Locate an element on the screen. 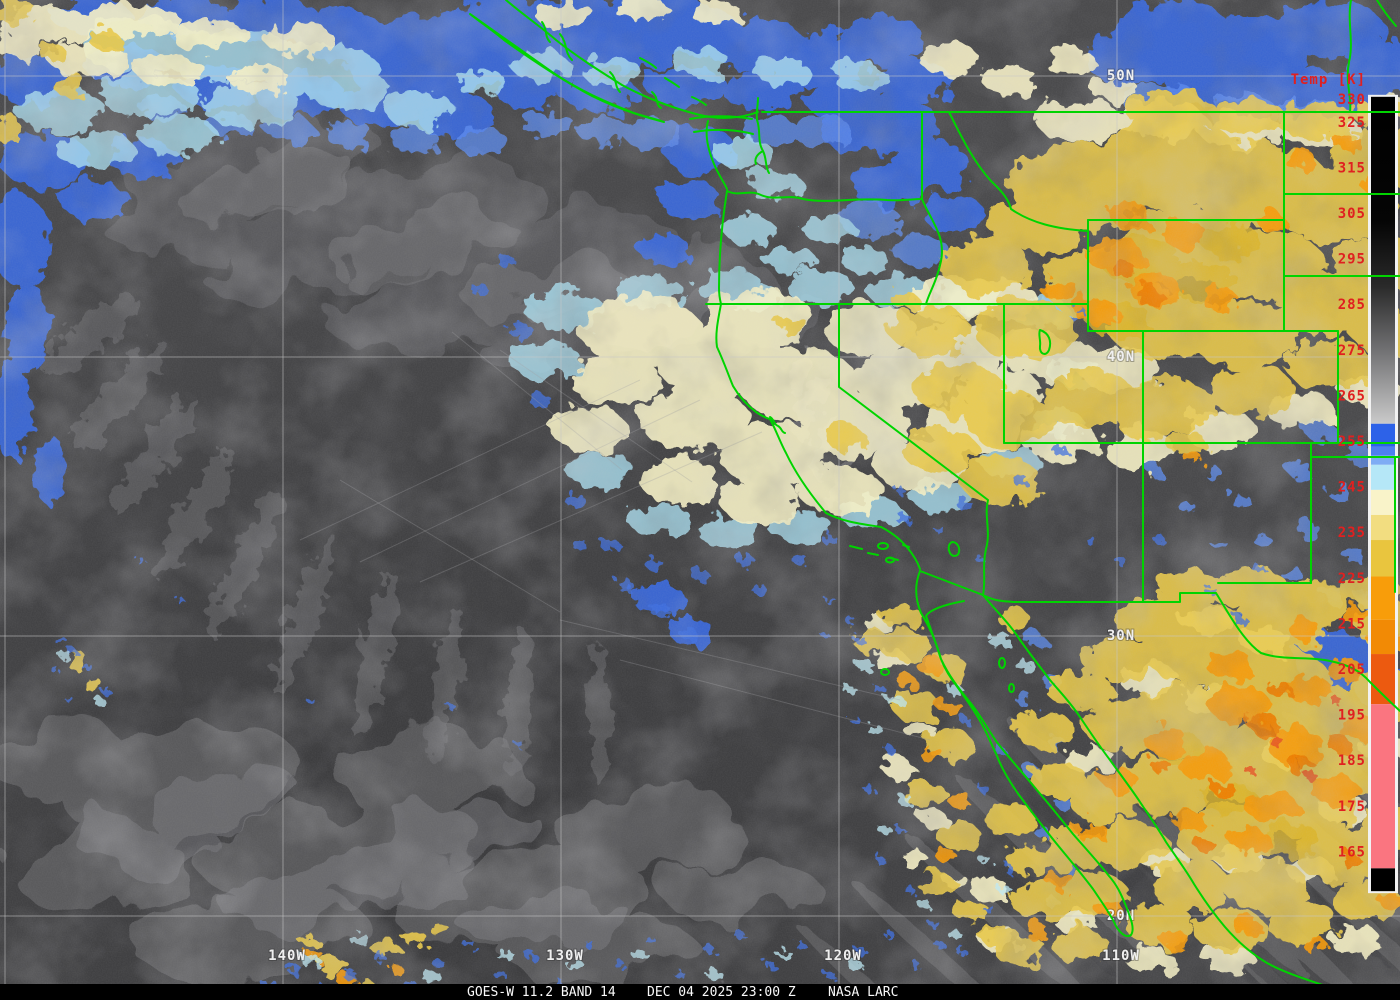  caption-credit: NASA LARC is located at coordinates (863, 992).